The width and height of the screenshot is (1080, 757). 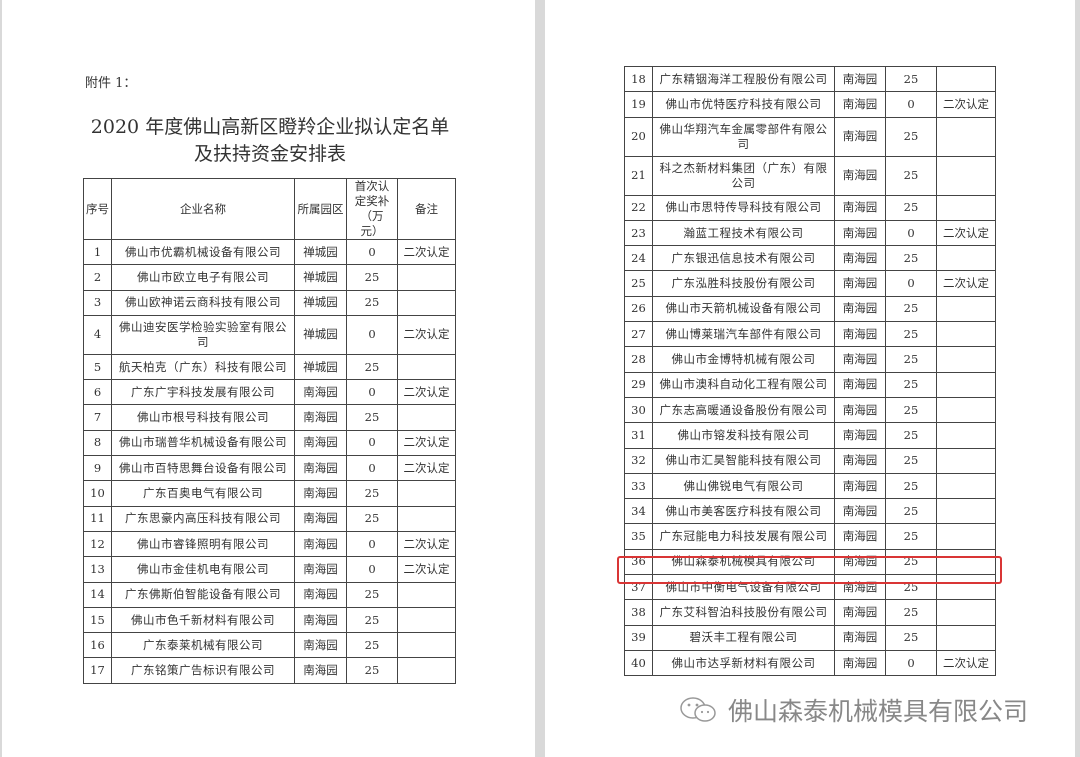 What do you see at coordinates (269, 154) in the screenshot?
I see `title-line-2: 及扶持资金安排表` at bounding box center [269, 154].